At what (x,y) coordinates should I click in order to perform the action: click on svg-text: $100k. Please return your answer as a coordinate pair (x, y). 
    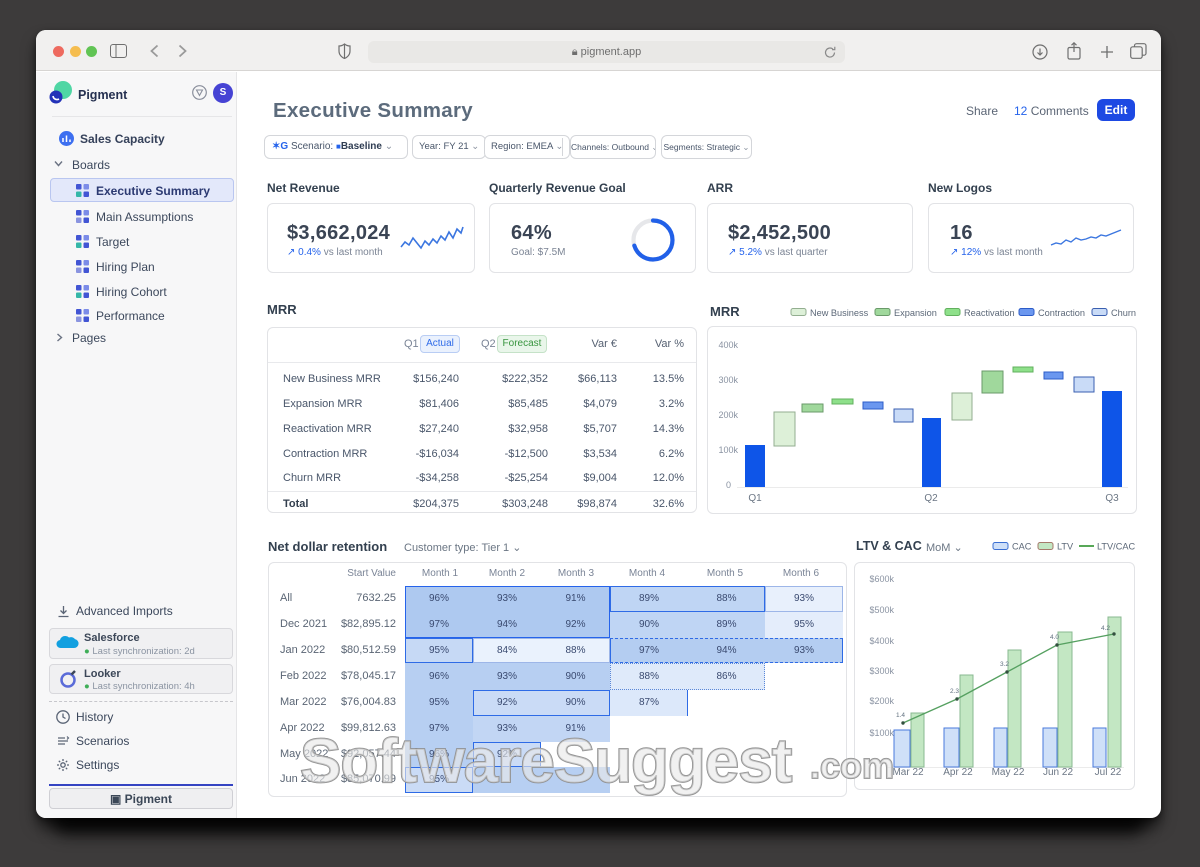
    Looking at the image, I should click on (881, 733).